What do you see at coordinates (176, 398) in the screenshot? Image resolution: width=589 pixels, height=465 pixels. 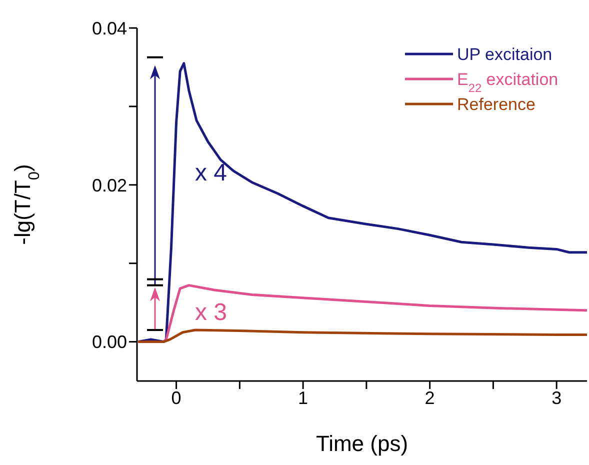 I see `x-tick-label: 0` at bounding box center [176, 398].